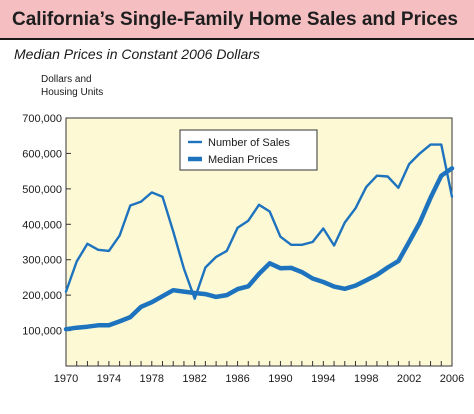 This screenshot has height=414, width=474. I want to click on chart-subtitle: Median Prices in Constant 2006 Dollars, so click(137, 54).